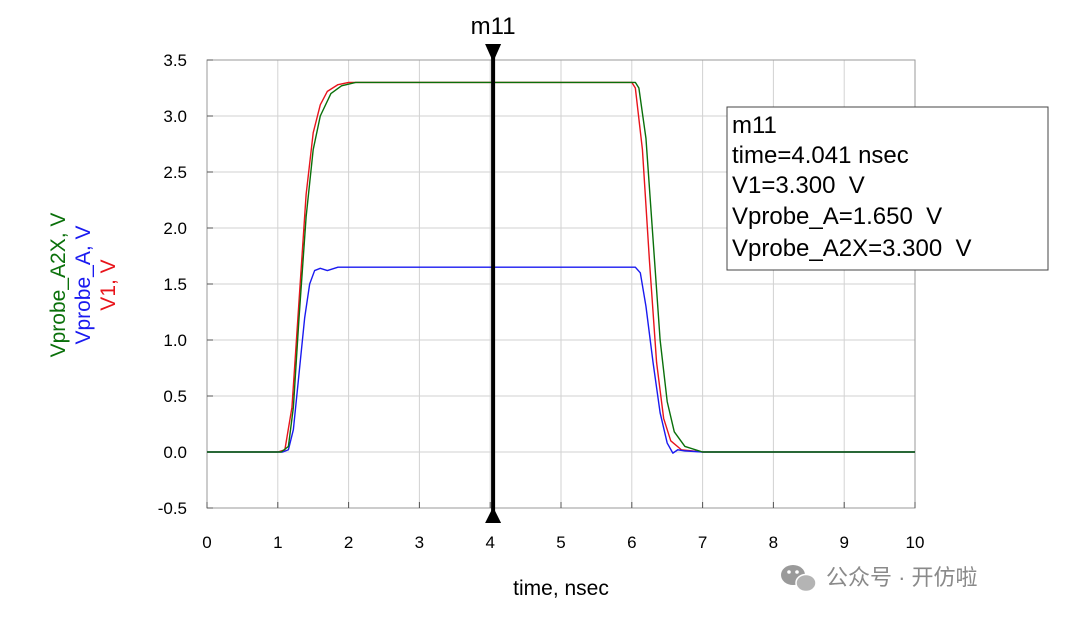 This screenshot has width=1080, height=621. I want to click on readout-line-vprobe-a2x: Vprobe_A2X=3.300 V, so click(852, 248).